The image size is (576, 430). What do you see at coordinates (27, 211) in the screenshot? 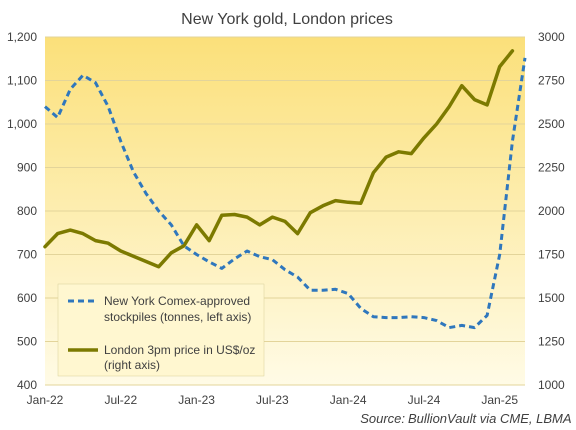
I see `left-tick-label: 800` at bounding box center [27, 211].